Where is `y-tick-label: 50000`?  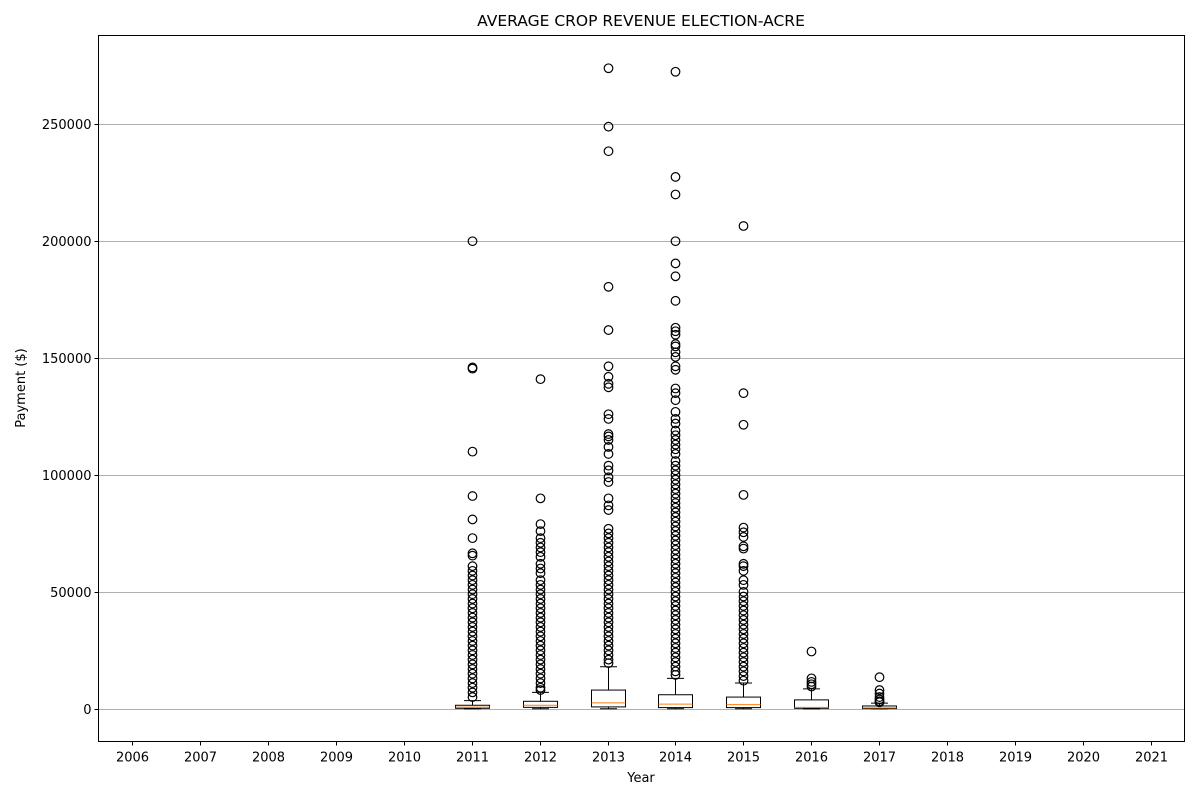
y-tick-label: 50000 is located at coordinates (70, 593).